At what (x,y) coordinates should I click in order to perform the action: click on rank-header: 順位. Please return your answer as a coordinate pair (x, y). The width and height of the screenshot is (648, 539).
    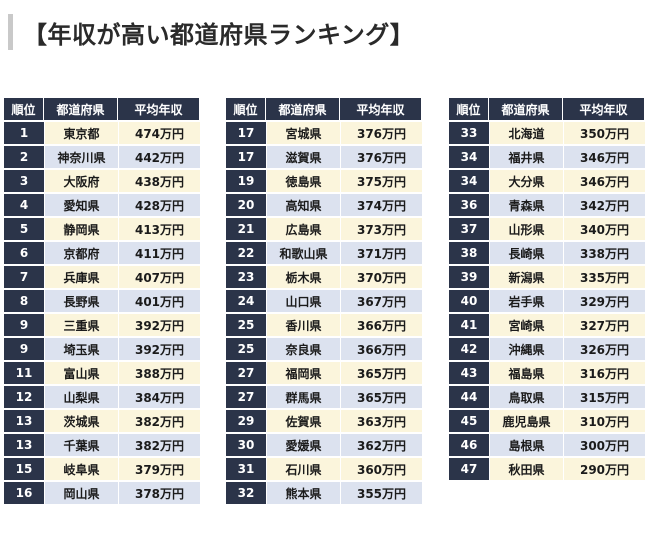
    Looking at the image, I should click on (246, 109).